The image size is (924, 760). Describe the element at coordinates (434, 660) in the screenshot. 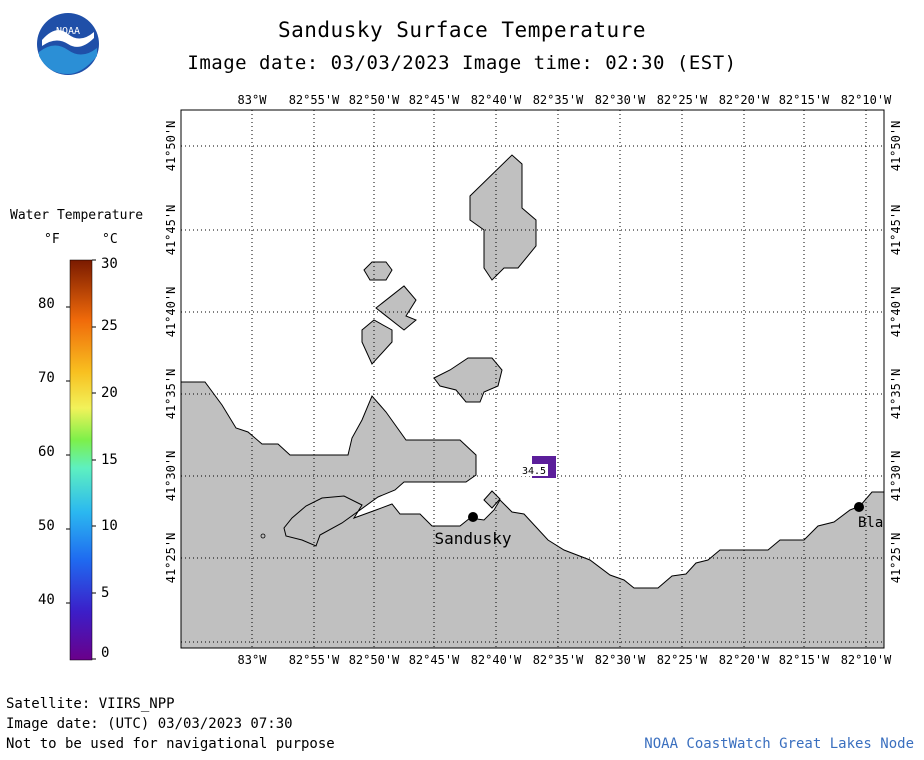

I see `lon-label-bottom: 82°45'W` at that location.